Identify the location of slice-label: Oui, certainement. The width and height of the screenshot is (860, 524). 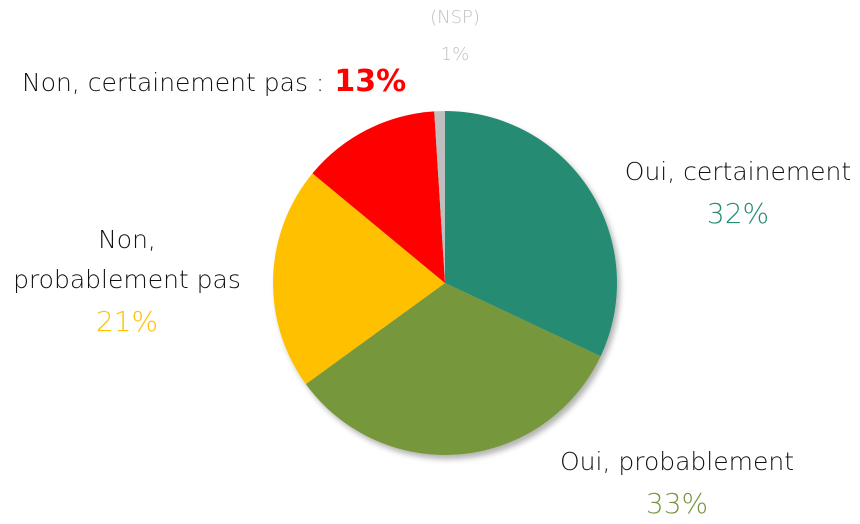
(738, 171).